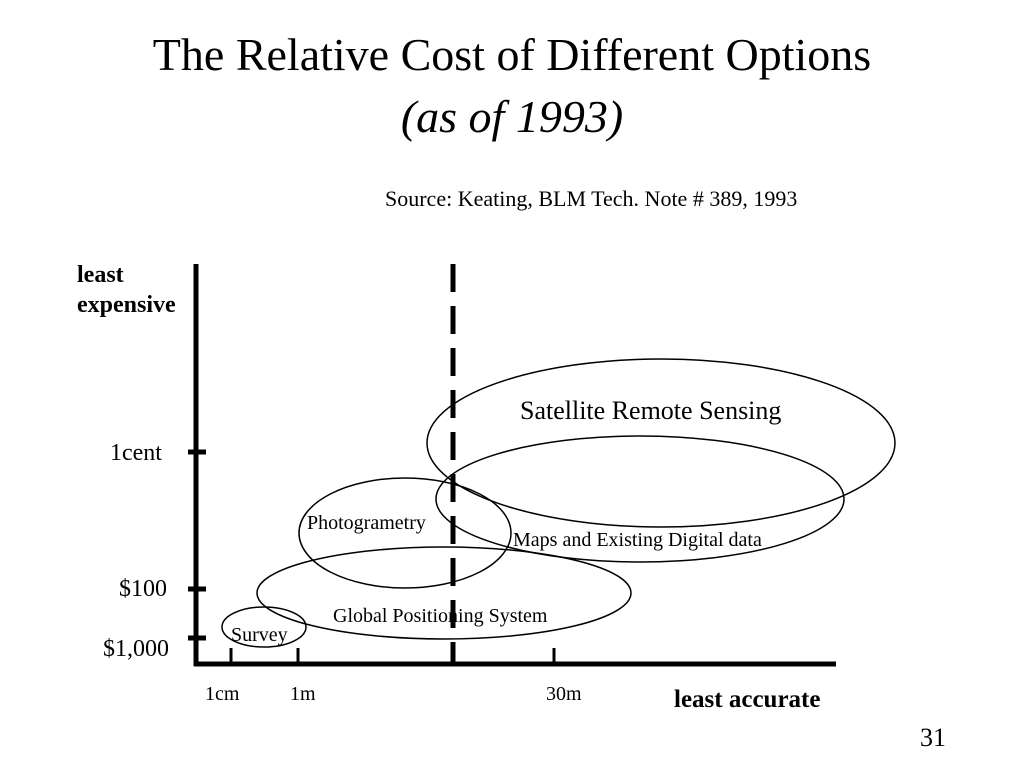 The width and height of the screenshot is (1024, 768). What do you see at coordinates (303, 694) in the screenshot?
I see `x-tick-label-1m: 1m` at bounding box center [303, 694].